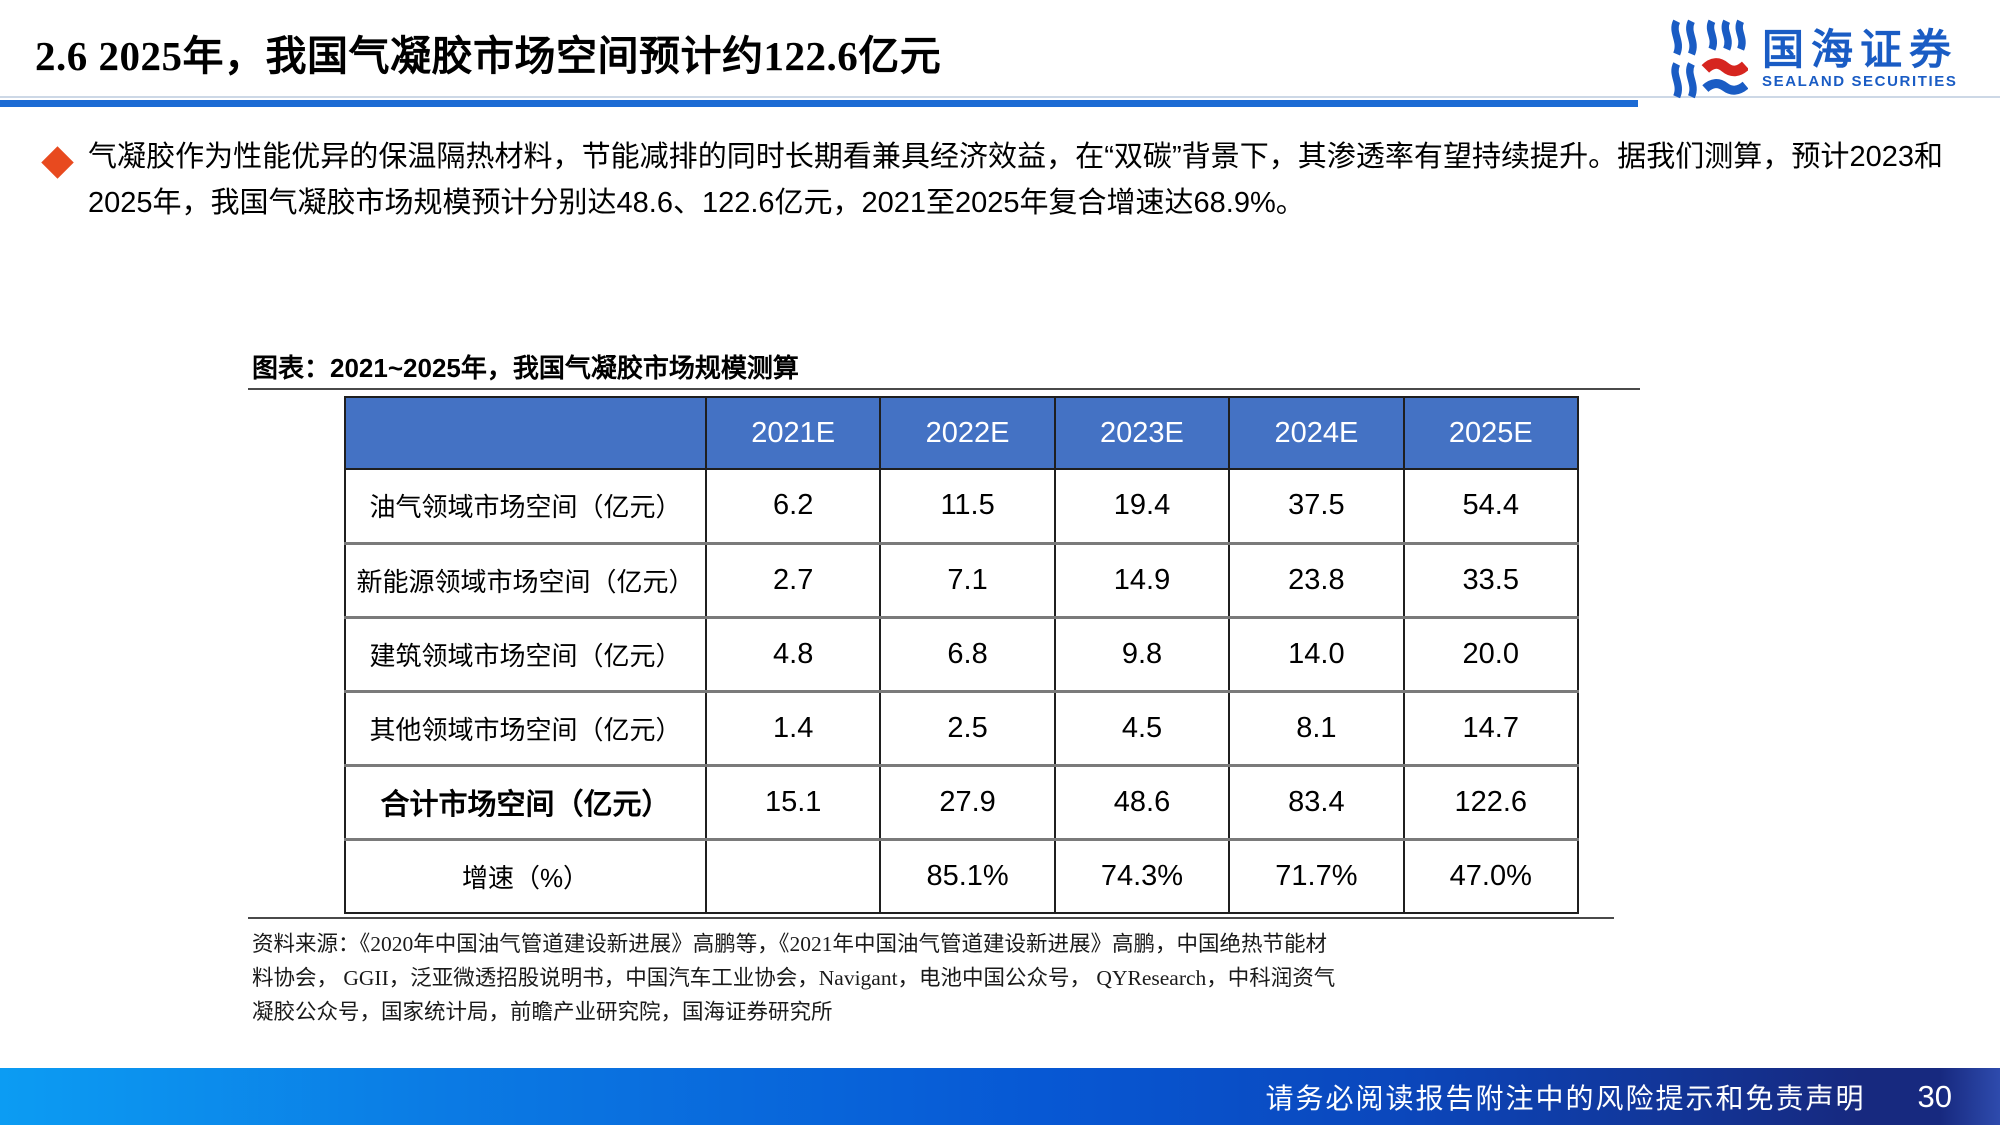 This screenshot has height=1125, width=2000. Describe the element at coordinates (57, 162) in the screenshot. I see `diamond-bullet-icon` at that location.